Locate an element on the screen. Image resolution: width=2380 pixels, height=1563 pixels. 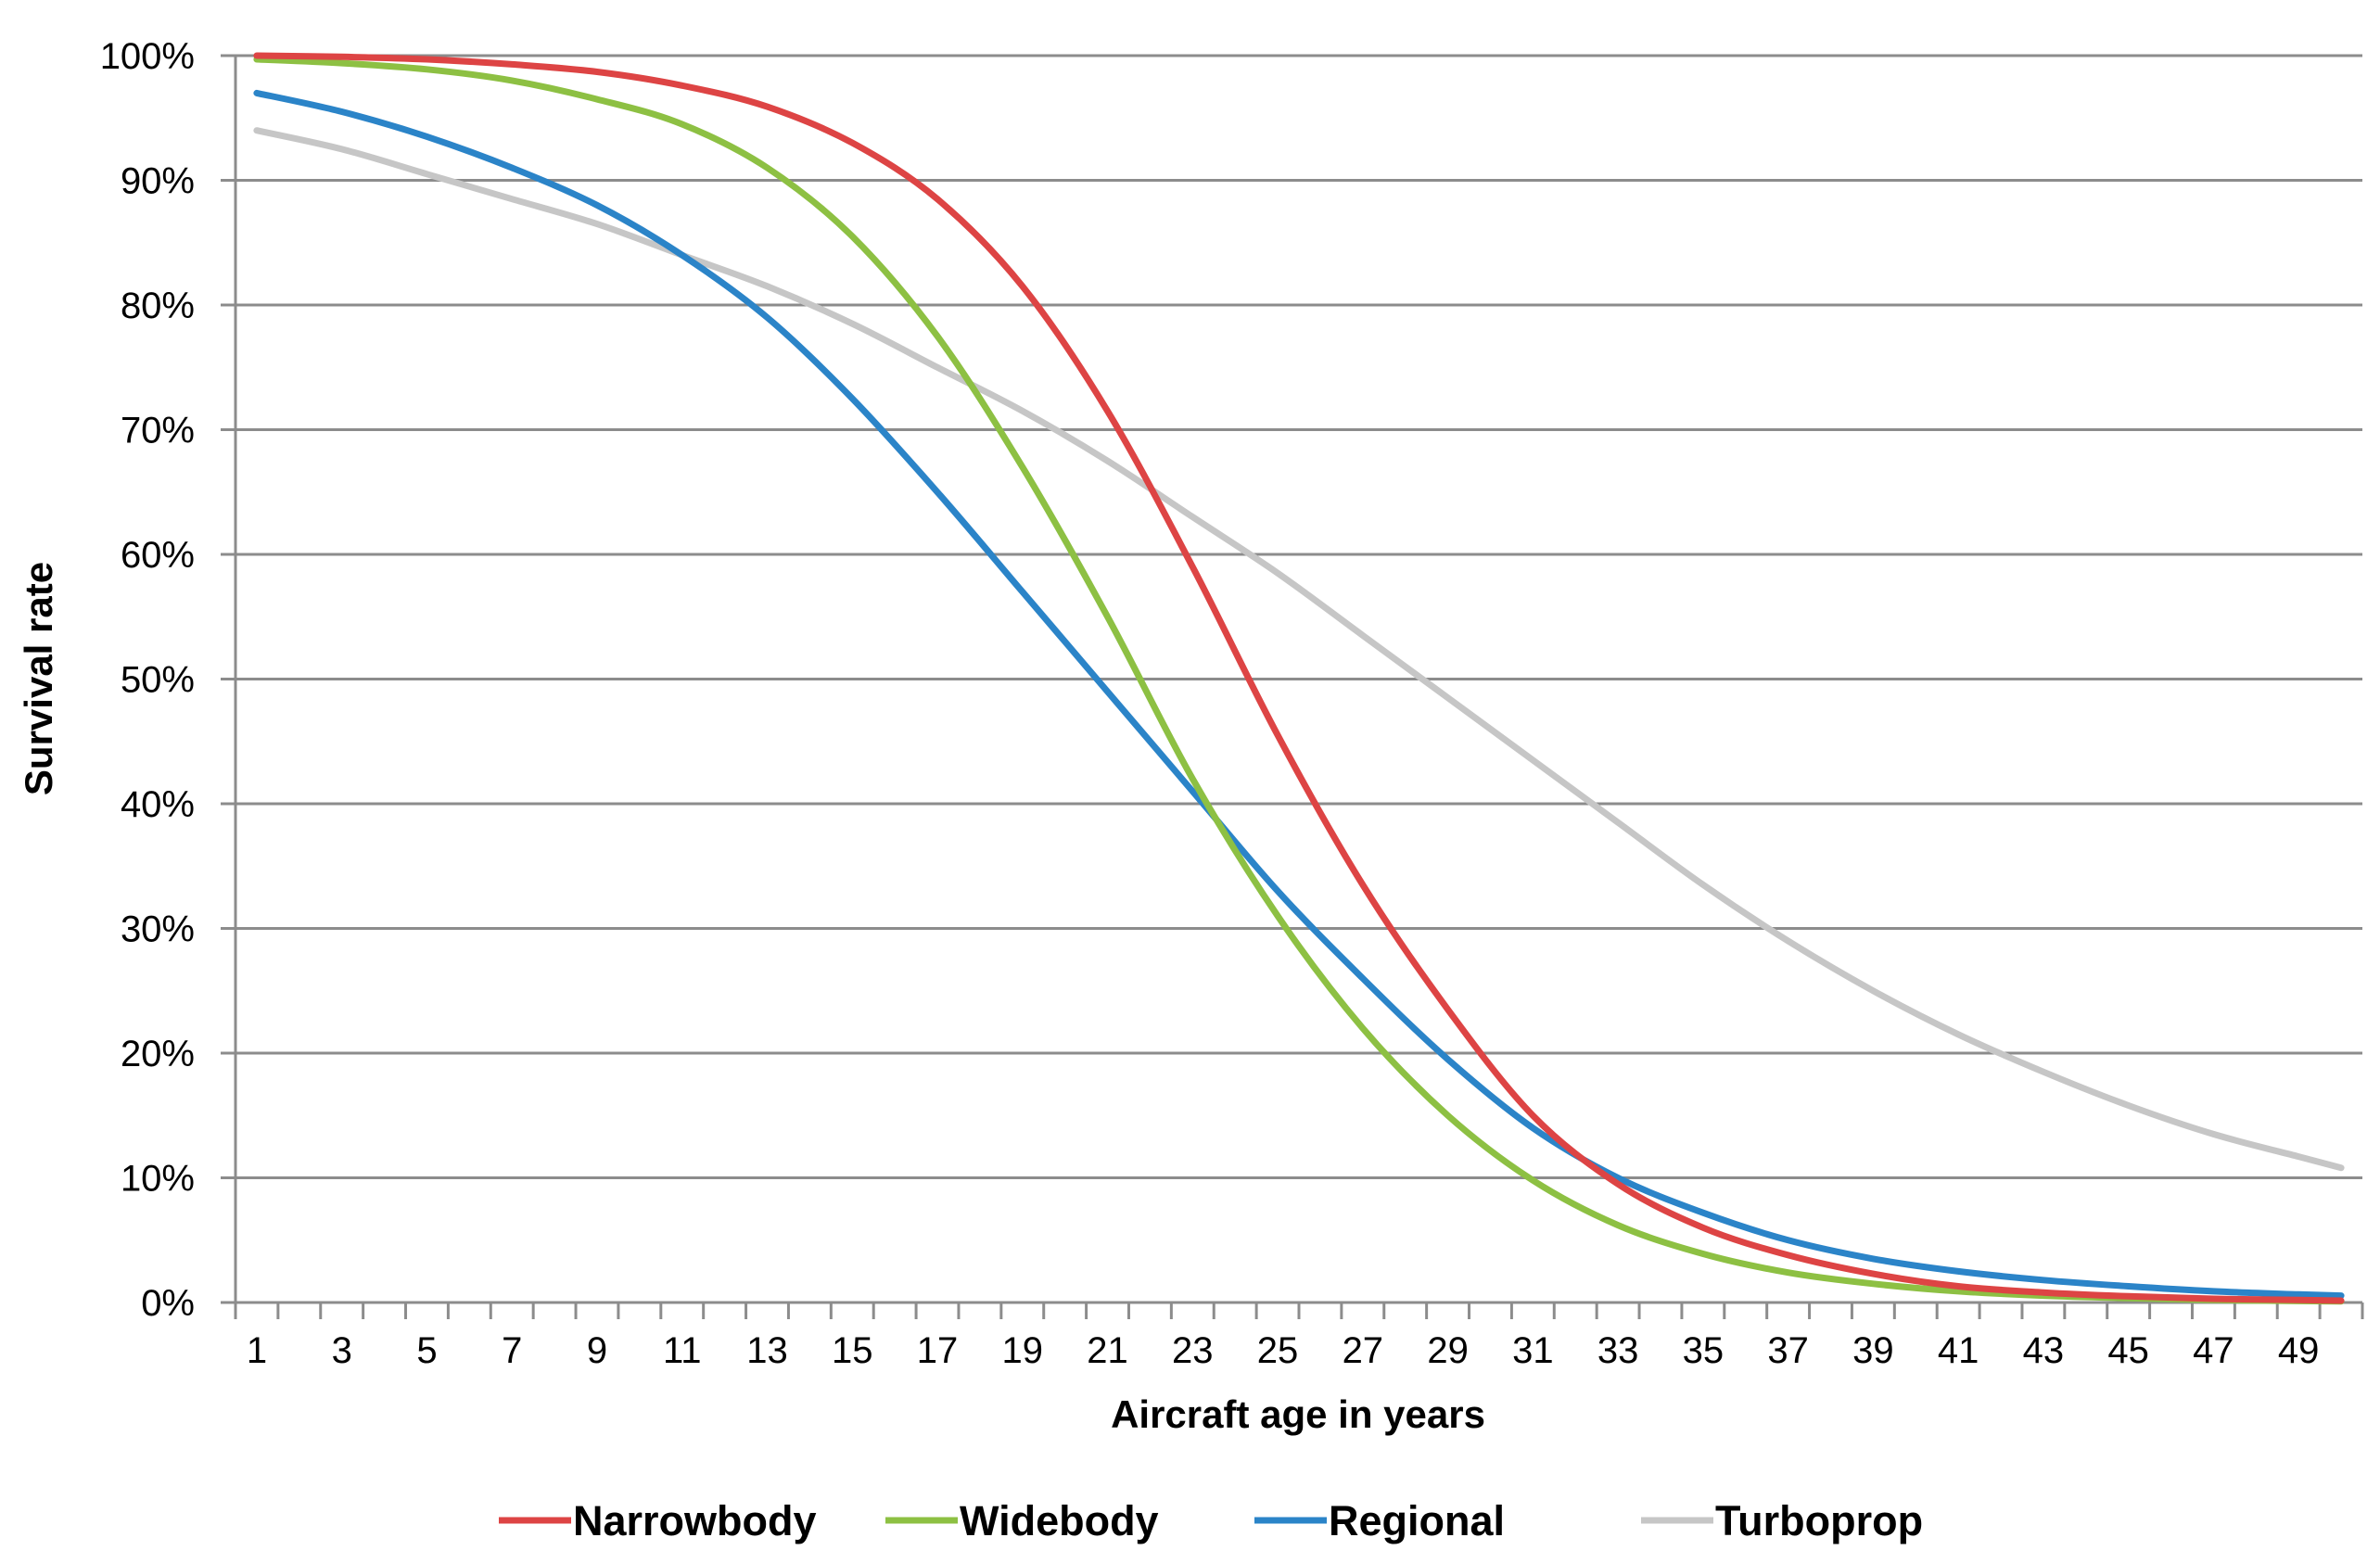
legend: Narrowbody Widebody Regional Turboprop is located at coordinates (1211, 1520).